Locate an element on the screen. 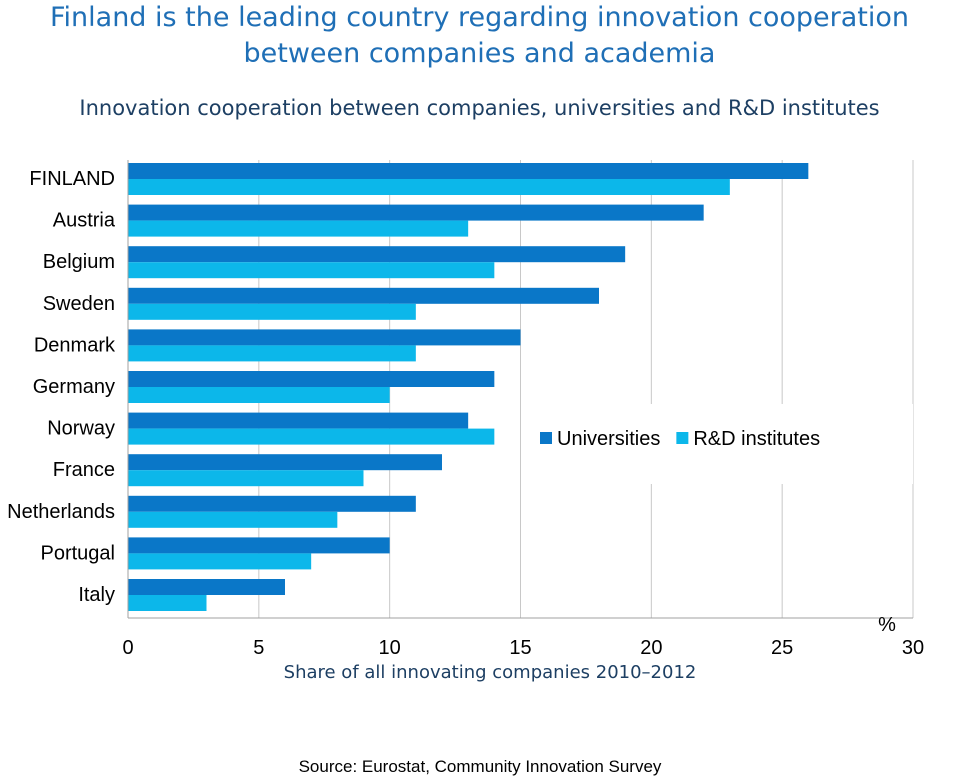  legend-background is located at coordinates (723, 444).